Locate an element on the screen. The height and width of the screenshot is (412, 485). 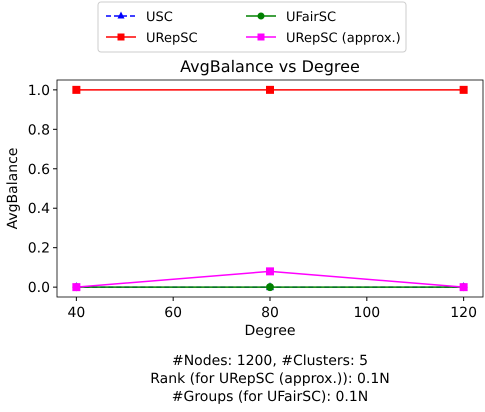
legend-label: URepSC is located at coordinates (172, 38).